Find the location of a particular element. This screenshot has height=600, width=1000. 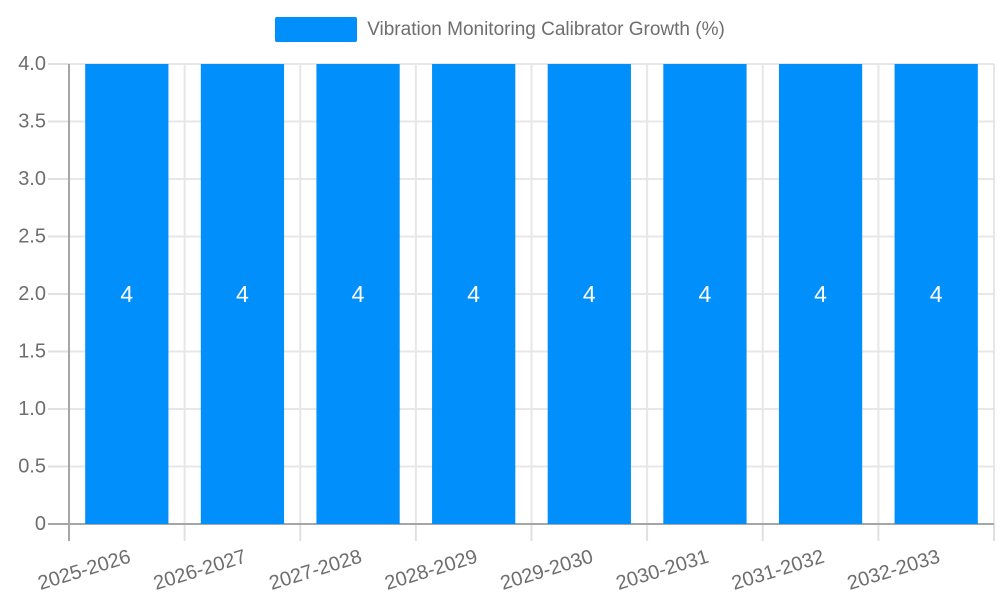

y-tick-label: 1.5 is located at coordinates (32, 352).